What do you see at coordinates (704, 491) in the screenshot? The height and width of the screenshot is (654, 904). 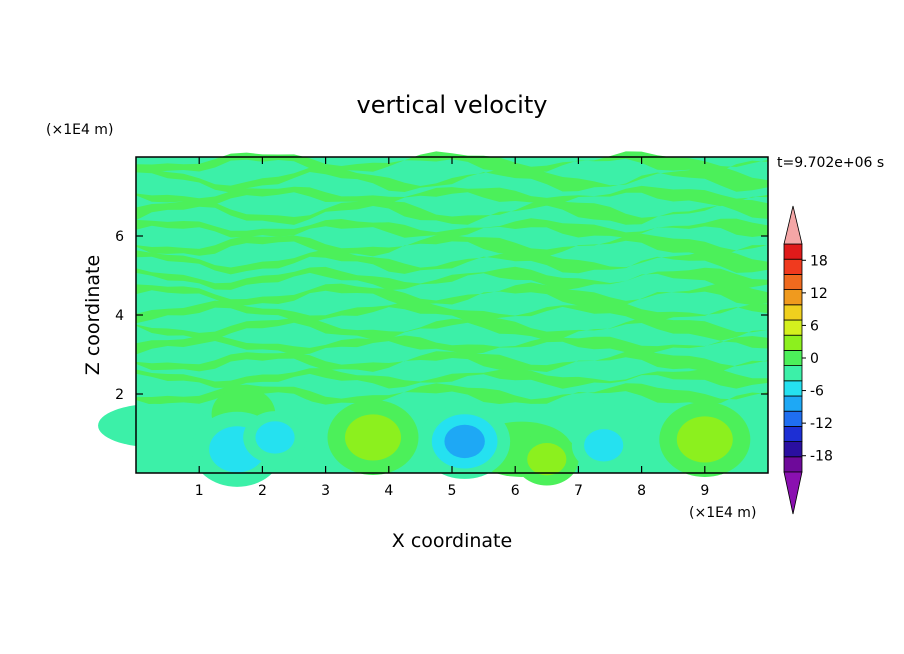 I see `x-tick-label: 9` at bounding box center [704, 491].